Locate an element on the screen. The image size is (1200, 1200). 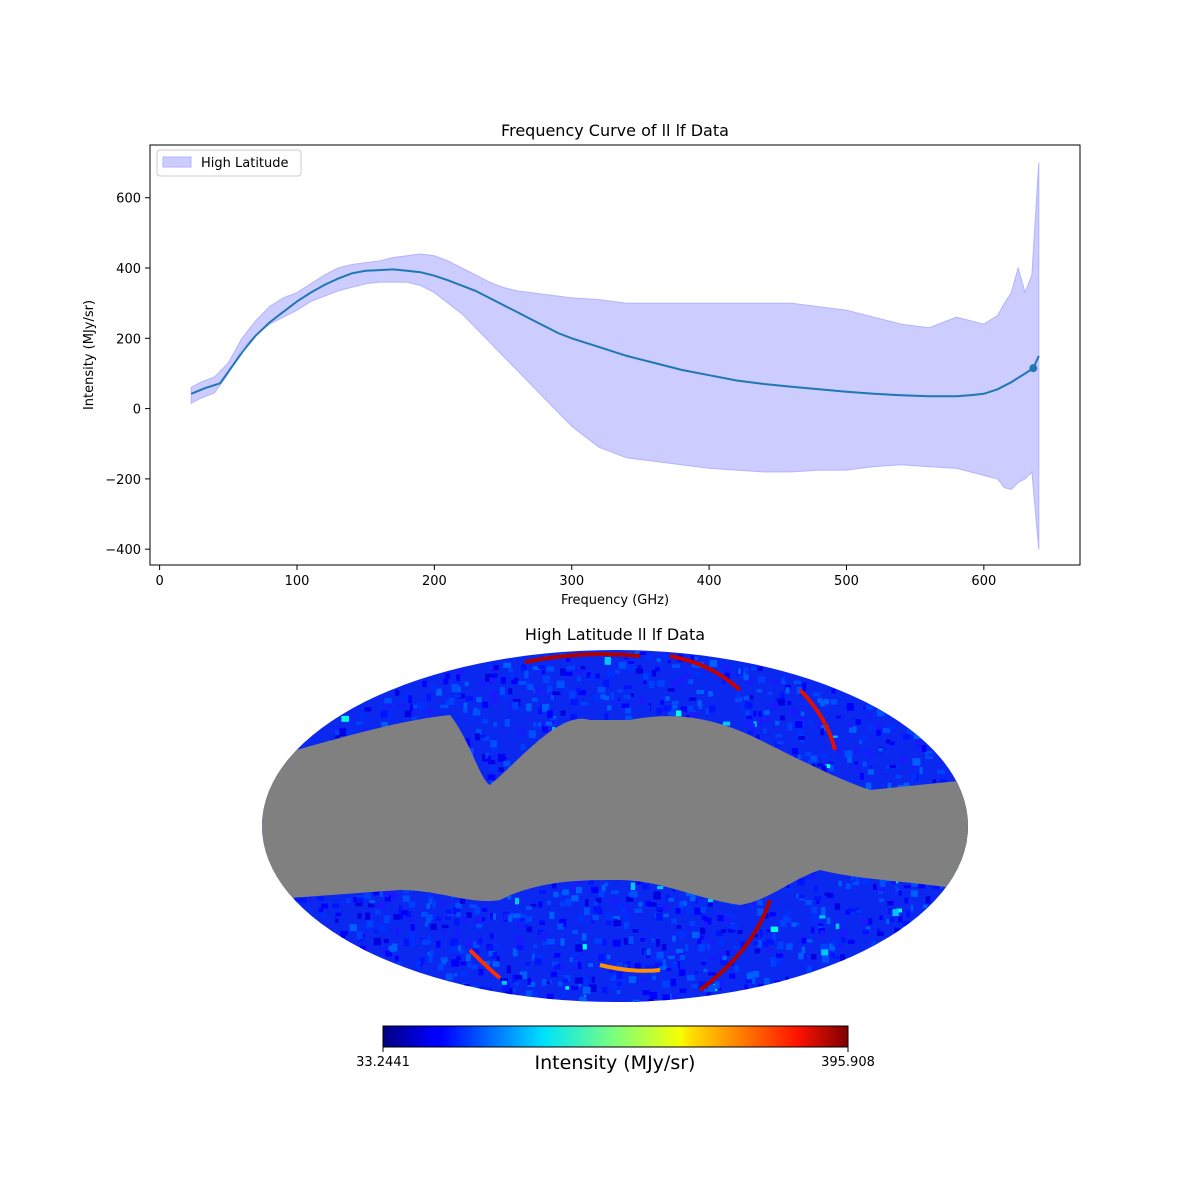
y-tick-label: 400 is located at coordinates (128, 269).